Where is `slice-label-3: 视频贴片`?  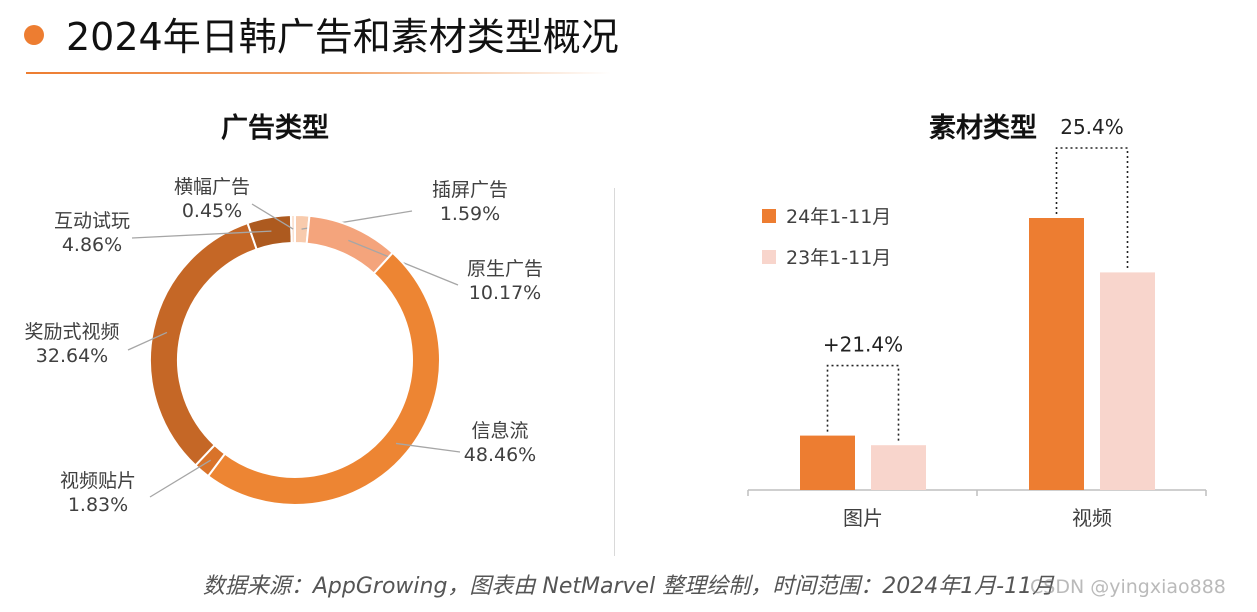
slice-label-3: 视频贴片 is located at coordinates (98, 481).